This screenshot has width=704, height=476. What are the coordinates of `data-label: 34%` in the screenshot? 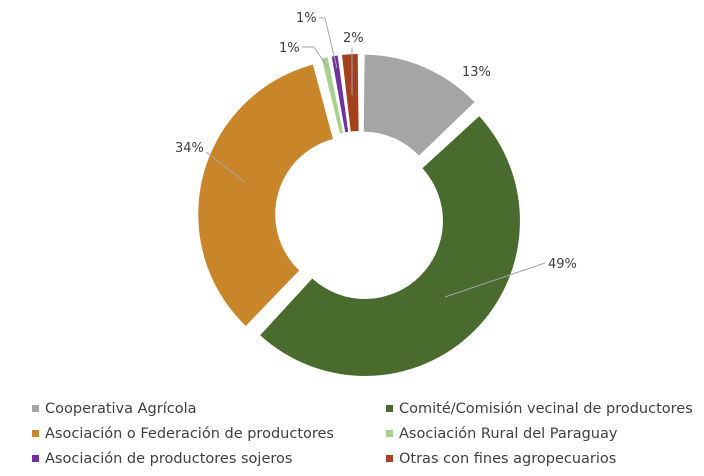 It's located at (189, 148).